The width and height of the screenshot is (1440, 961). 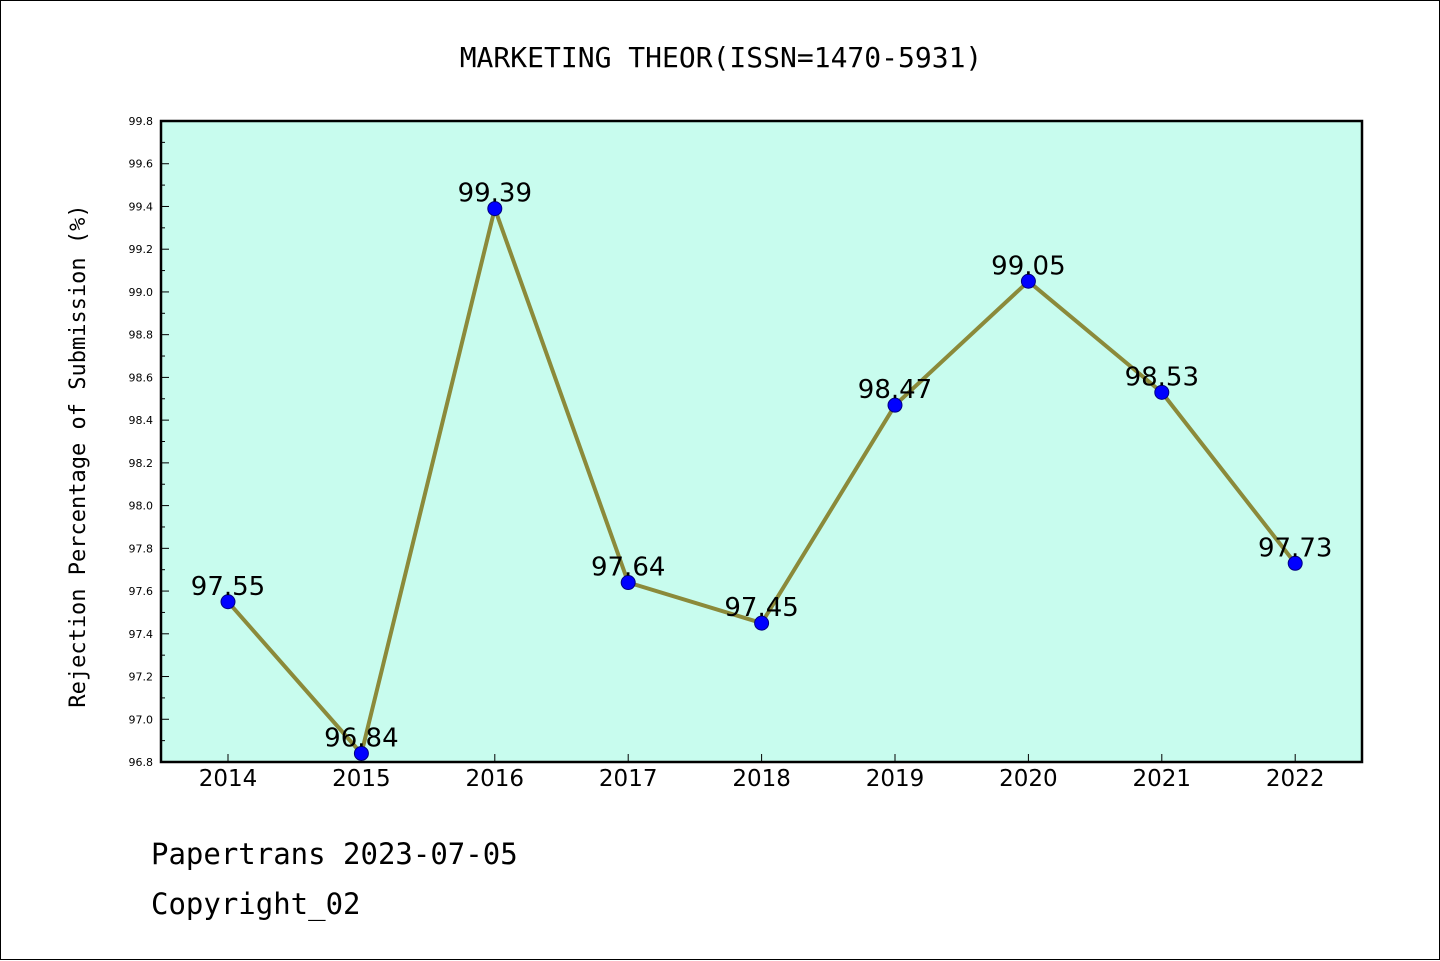 I want to click on x-tick-label: 2017, so click(x=628, y=779).